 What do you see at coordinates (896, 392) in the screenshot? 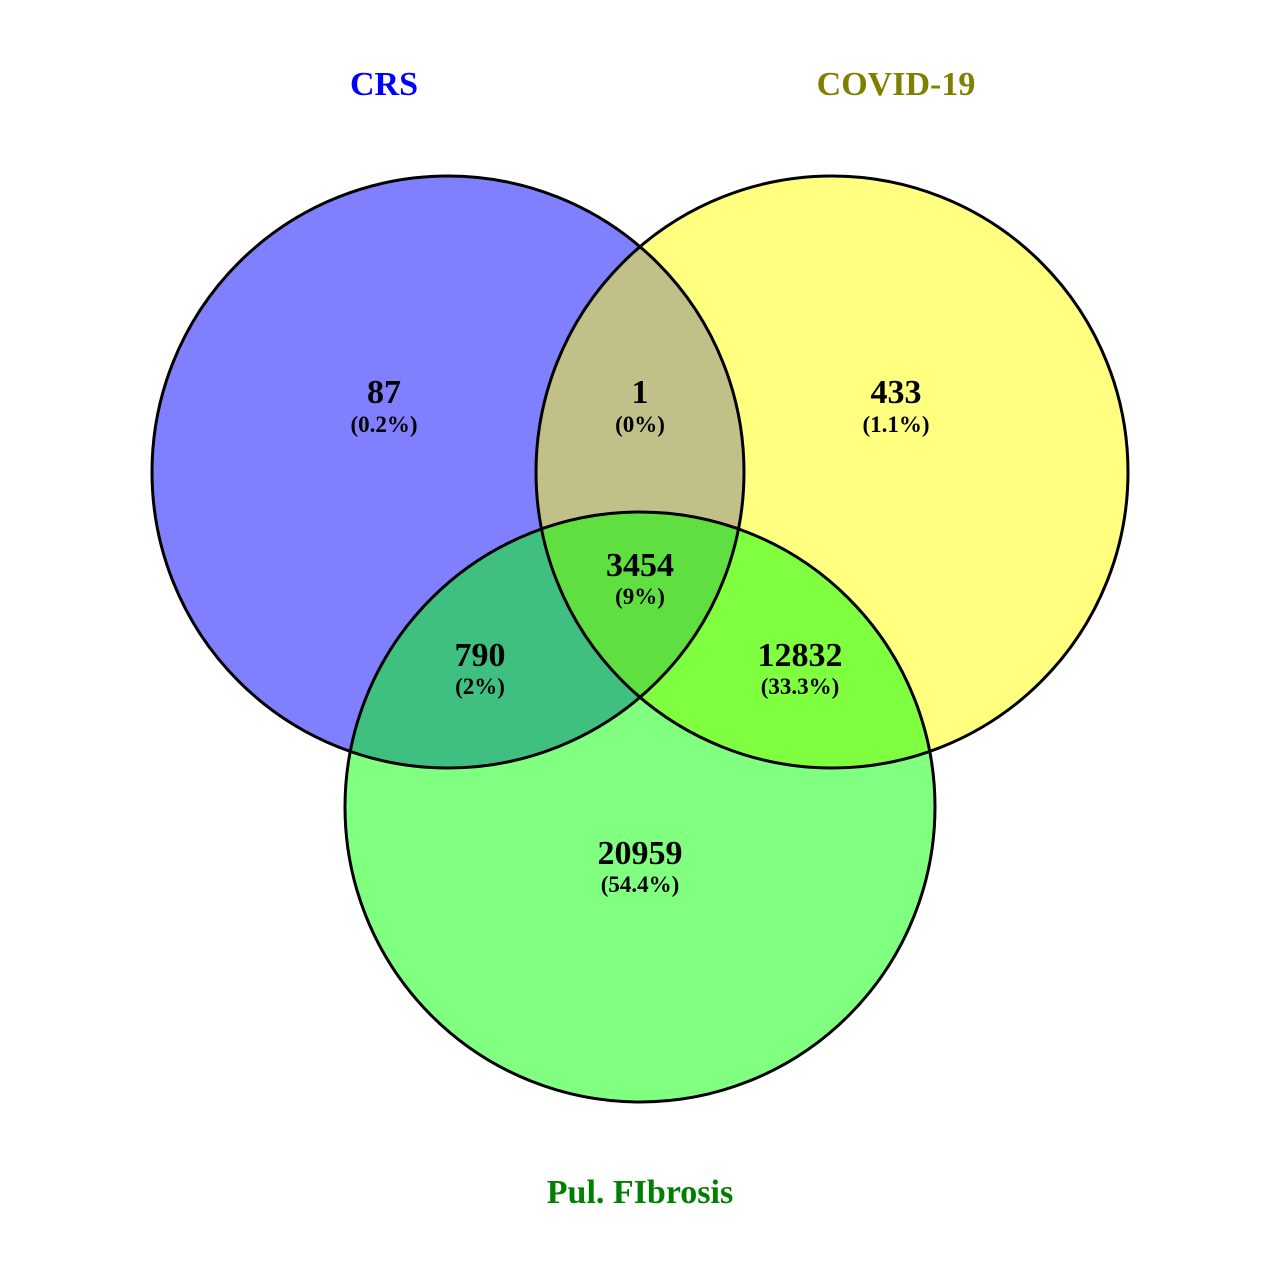
I see `count-covid-only: 433` at bounding box center [896, 392].